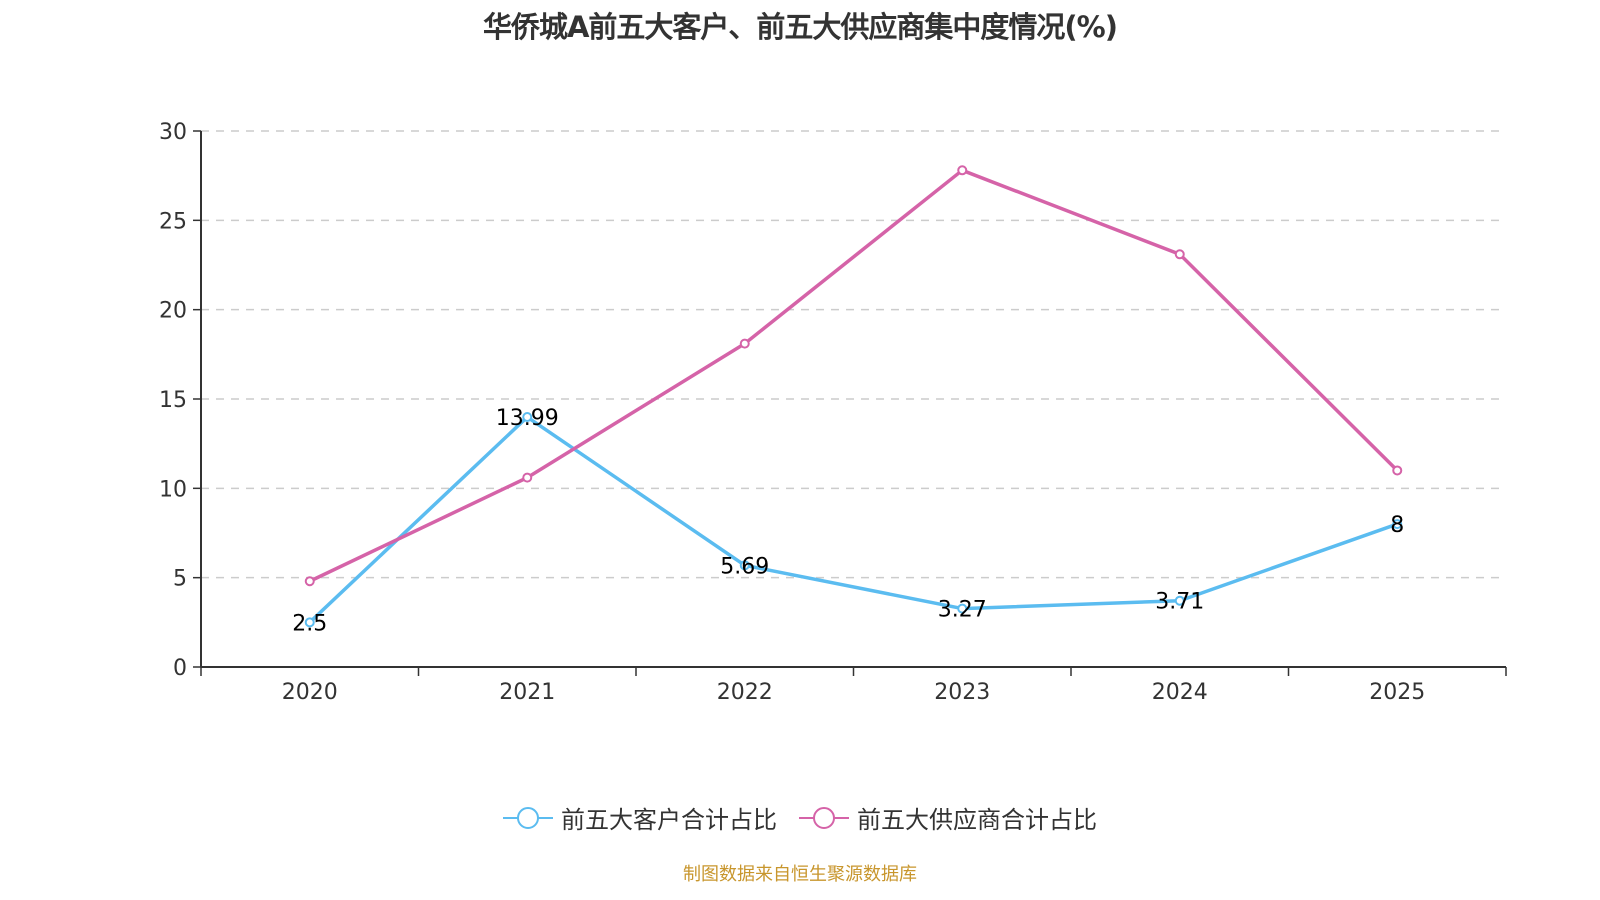  What do you see at coordinates (1180, 692) in the screenshot?
I see `x-tick-label: 2024` at bounding box center [1180, 692].